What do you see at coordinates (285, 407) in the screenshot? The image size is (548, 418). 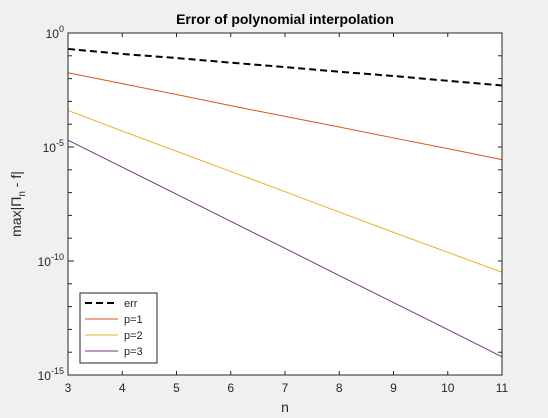 I see `x-axis-label: n` at bounding box center [285, 407].